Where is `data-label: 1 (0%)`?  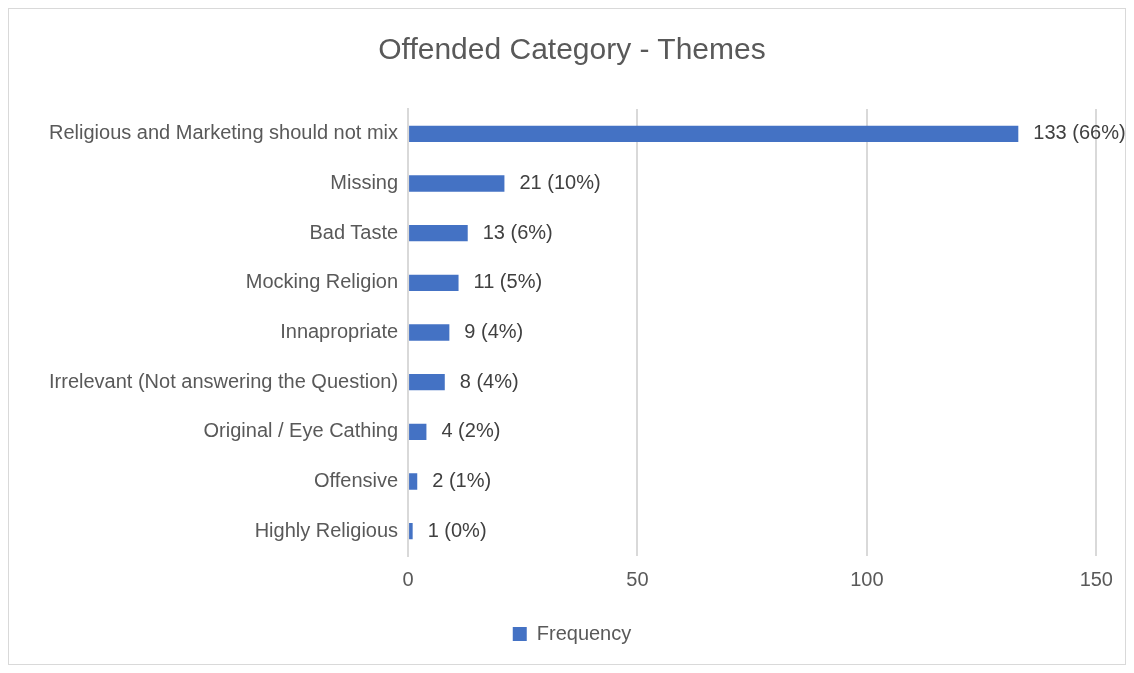 data-label: 1 (0%) is located at coordinates (457, 529).